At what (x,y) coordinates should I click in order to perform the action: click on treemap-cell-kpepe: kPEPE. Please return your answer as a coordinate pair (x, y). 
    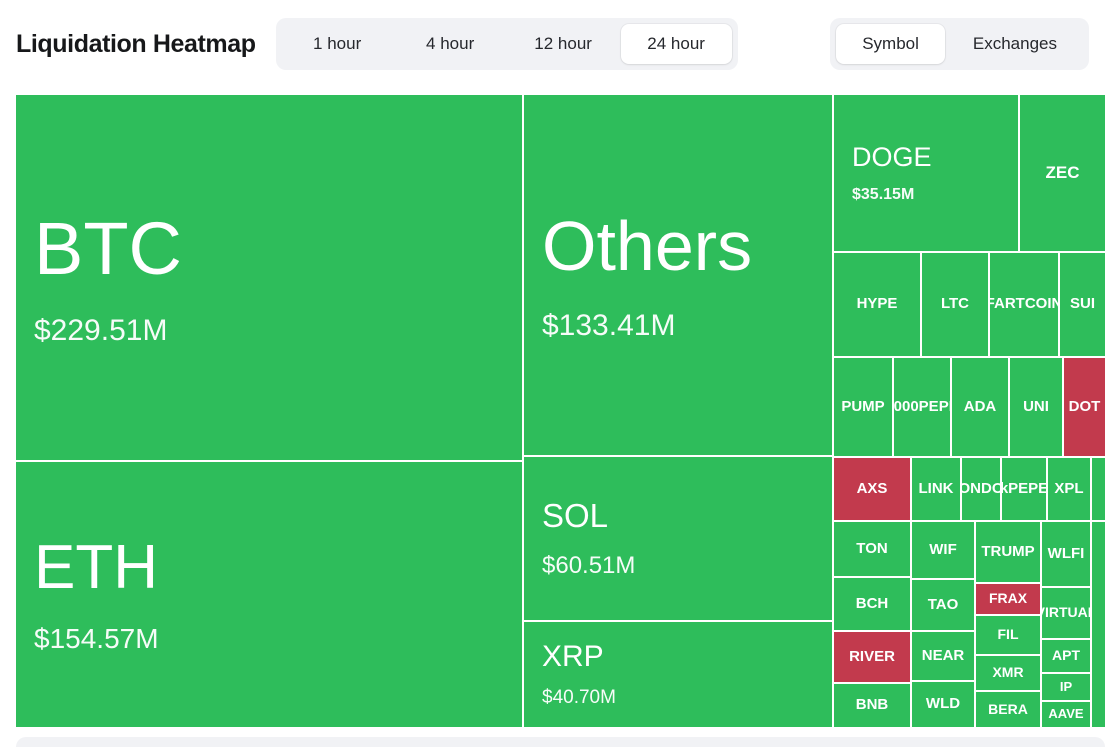
    Looking at the image, I should click on (1024, 489).